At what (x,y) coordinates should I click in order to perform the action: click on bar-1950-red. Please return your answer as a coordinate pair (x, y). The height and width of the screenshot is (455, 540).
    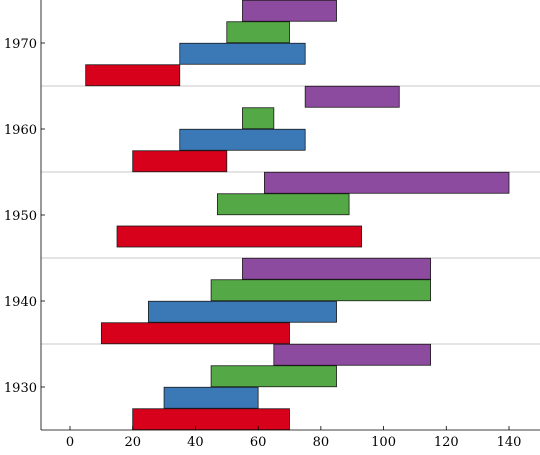
    Looking at the image, I should click on (239, 236).